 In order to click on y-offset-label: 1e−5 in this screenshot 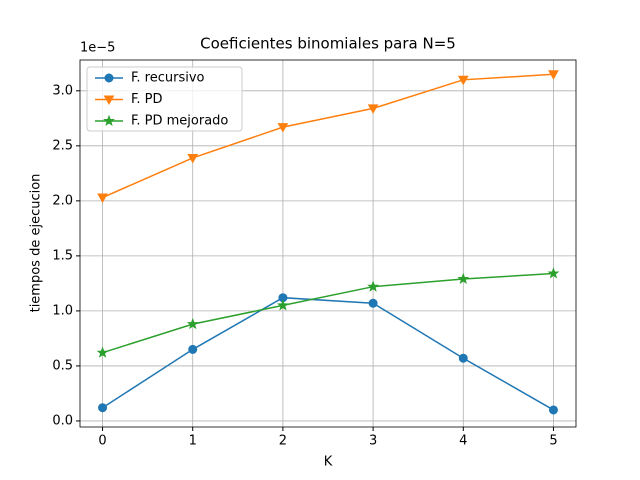, I will do `click(97, 48)`.